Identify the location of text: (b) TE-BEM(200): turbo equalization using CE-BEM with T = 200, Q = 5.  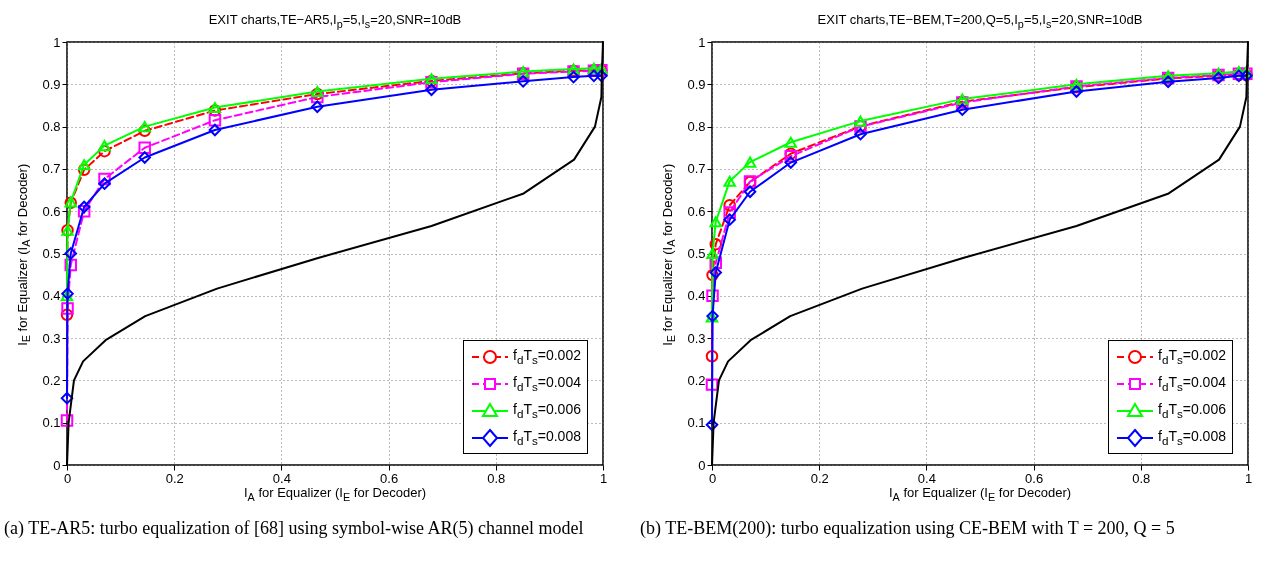
(908, 528).